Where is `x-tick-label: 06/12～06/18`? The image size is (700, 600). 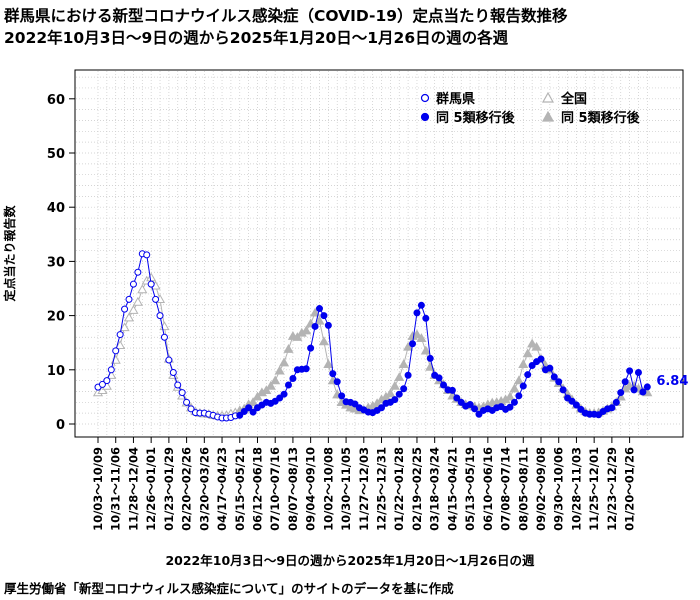 x-tick-label: 06/12～06/18 is located at coordinates (257, 489).